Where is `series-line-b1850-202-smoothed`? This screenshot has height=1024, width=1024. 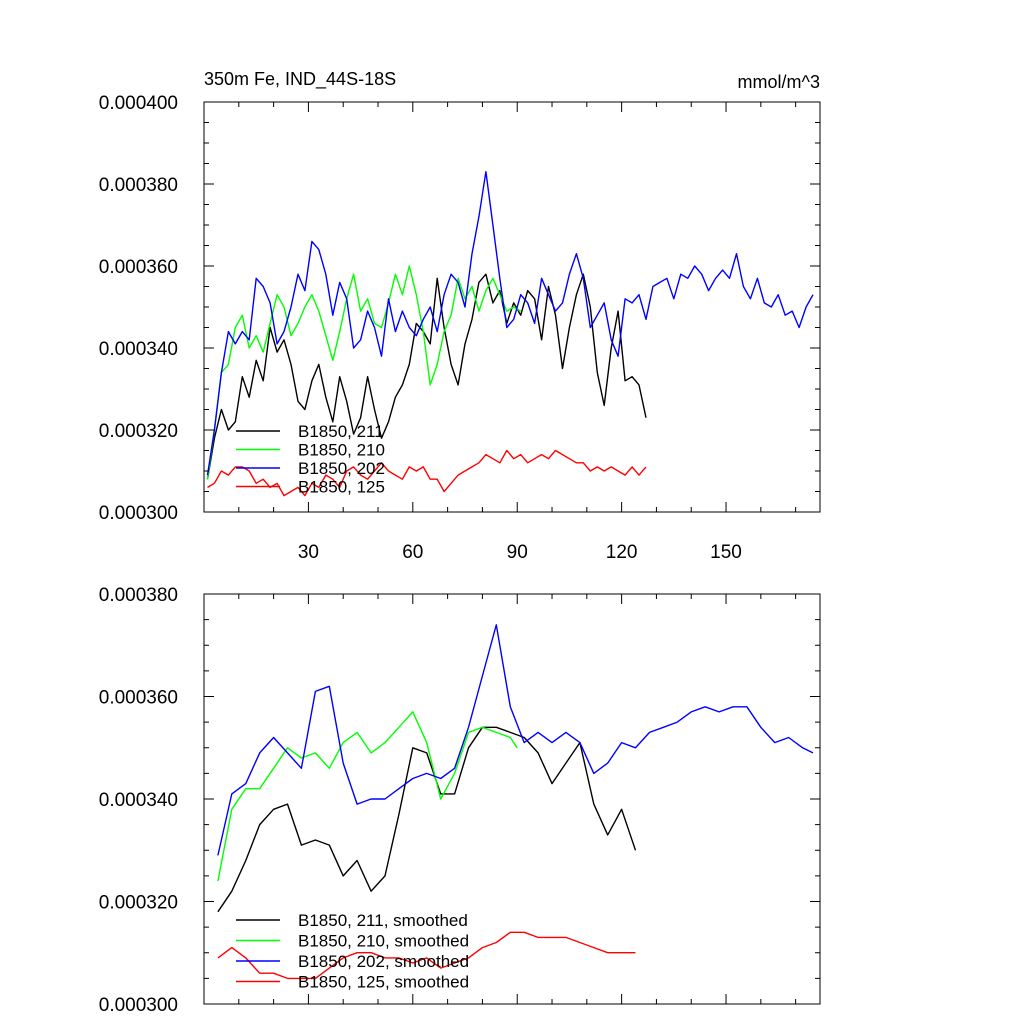 series-line-b1850-202-smoothed is located at coordinates (515, 740).